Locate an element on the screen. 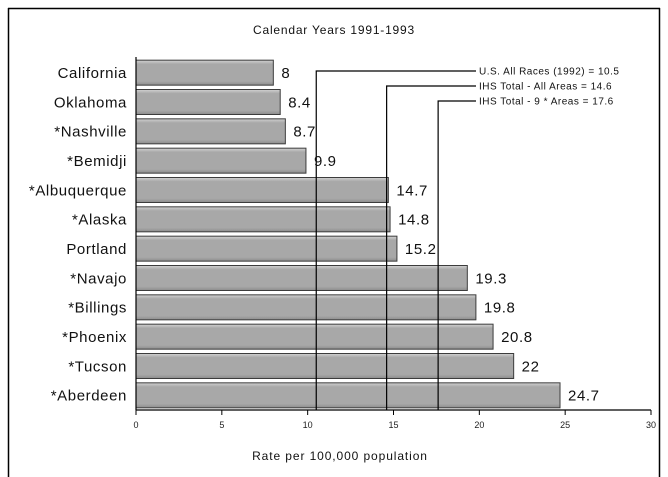 Image resolution: width=668 pixels, height=477 pixels. category-label-aberdeen: *Aberdeen is located at coordinates (89, 396).